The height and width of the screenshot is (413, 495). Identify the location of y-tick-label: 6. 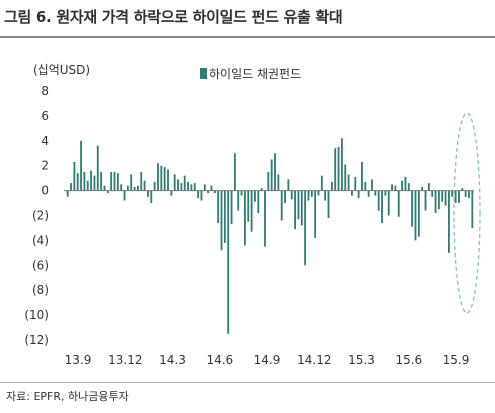
(45, 116).